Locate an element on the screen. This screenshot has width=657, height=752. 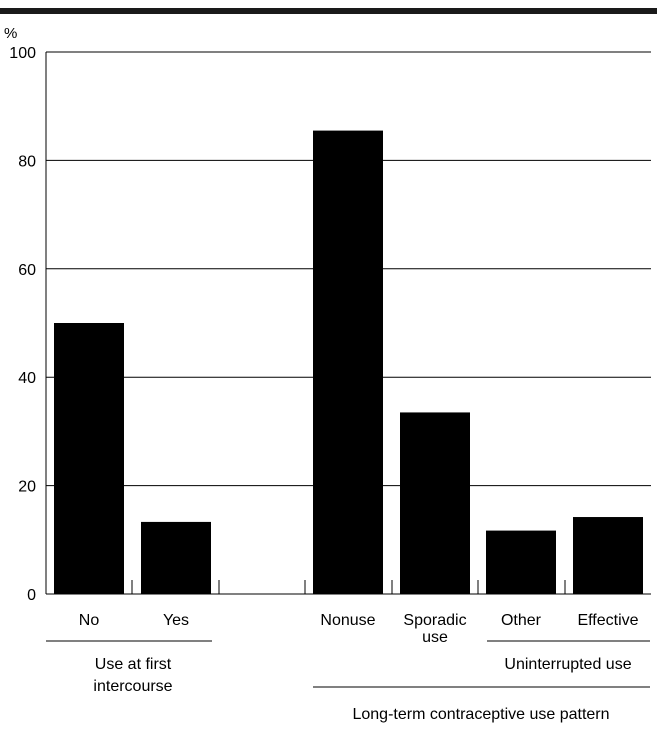
category-label: Nonuse is located at coordinates (347, 620).